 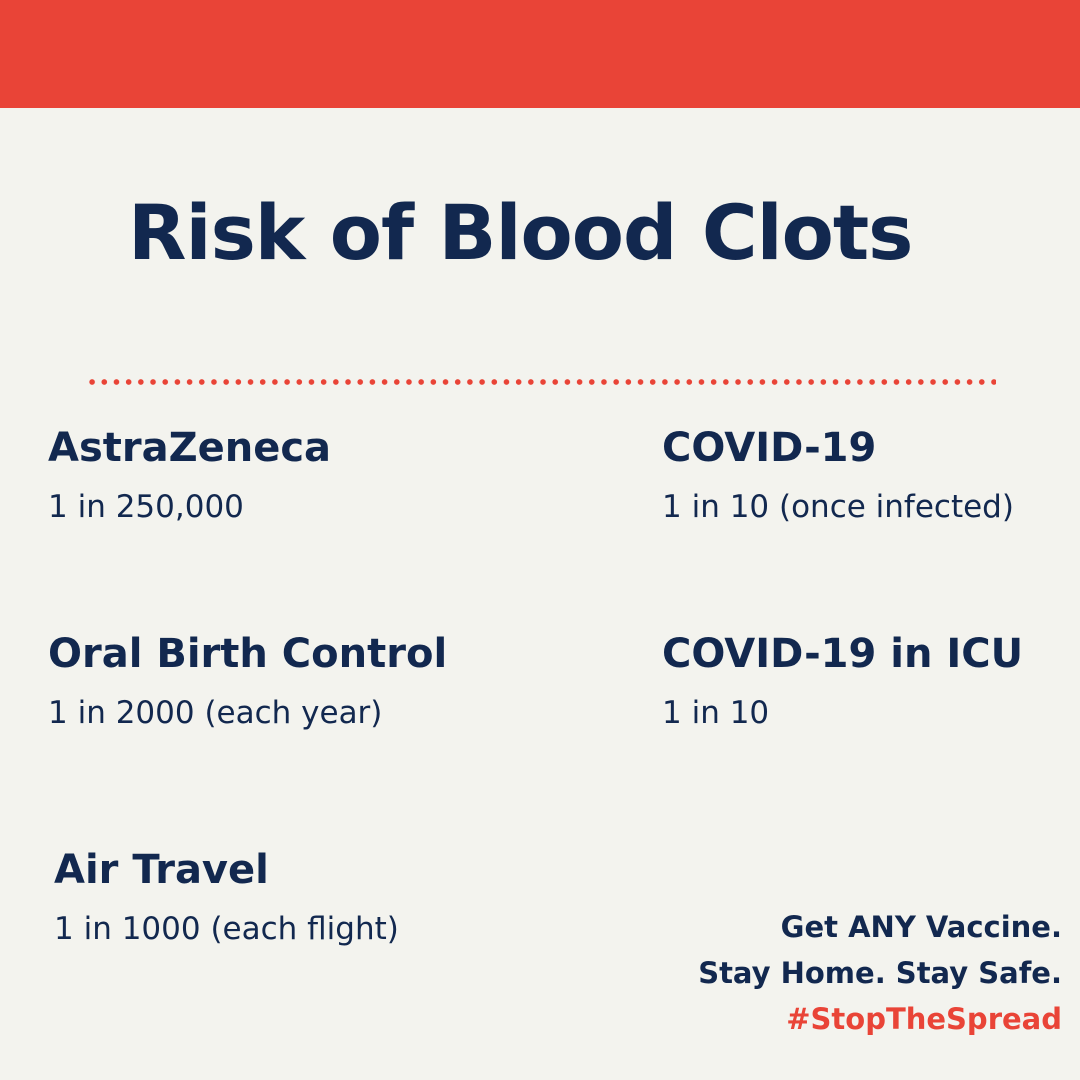 What do you see at coordinates (247, 681) in the screenshot?
I see `risk-item: Oral Birth Control 1 in 2000 (each year)` at bounding box center [247, 681].